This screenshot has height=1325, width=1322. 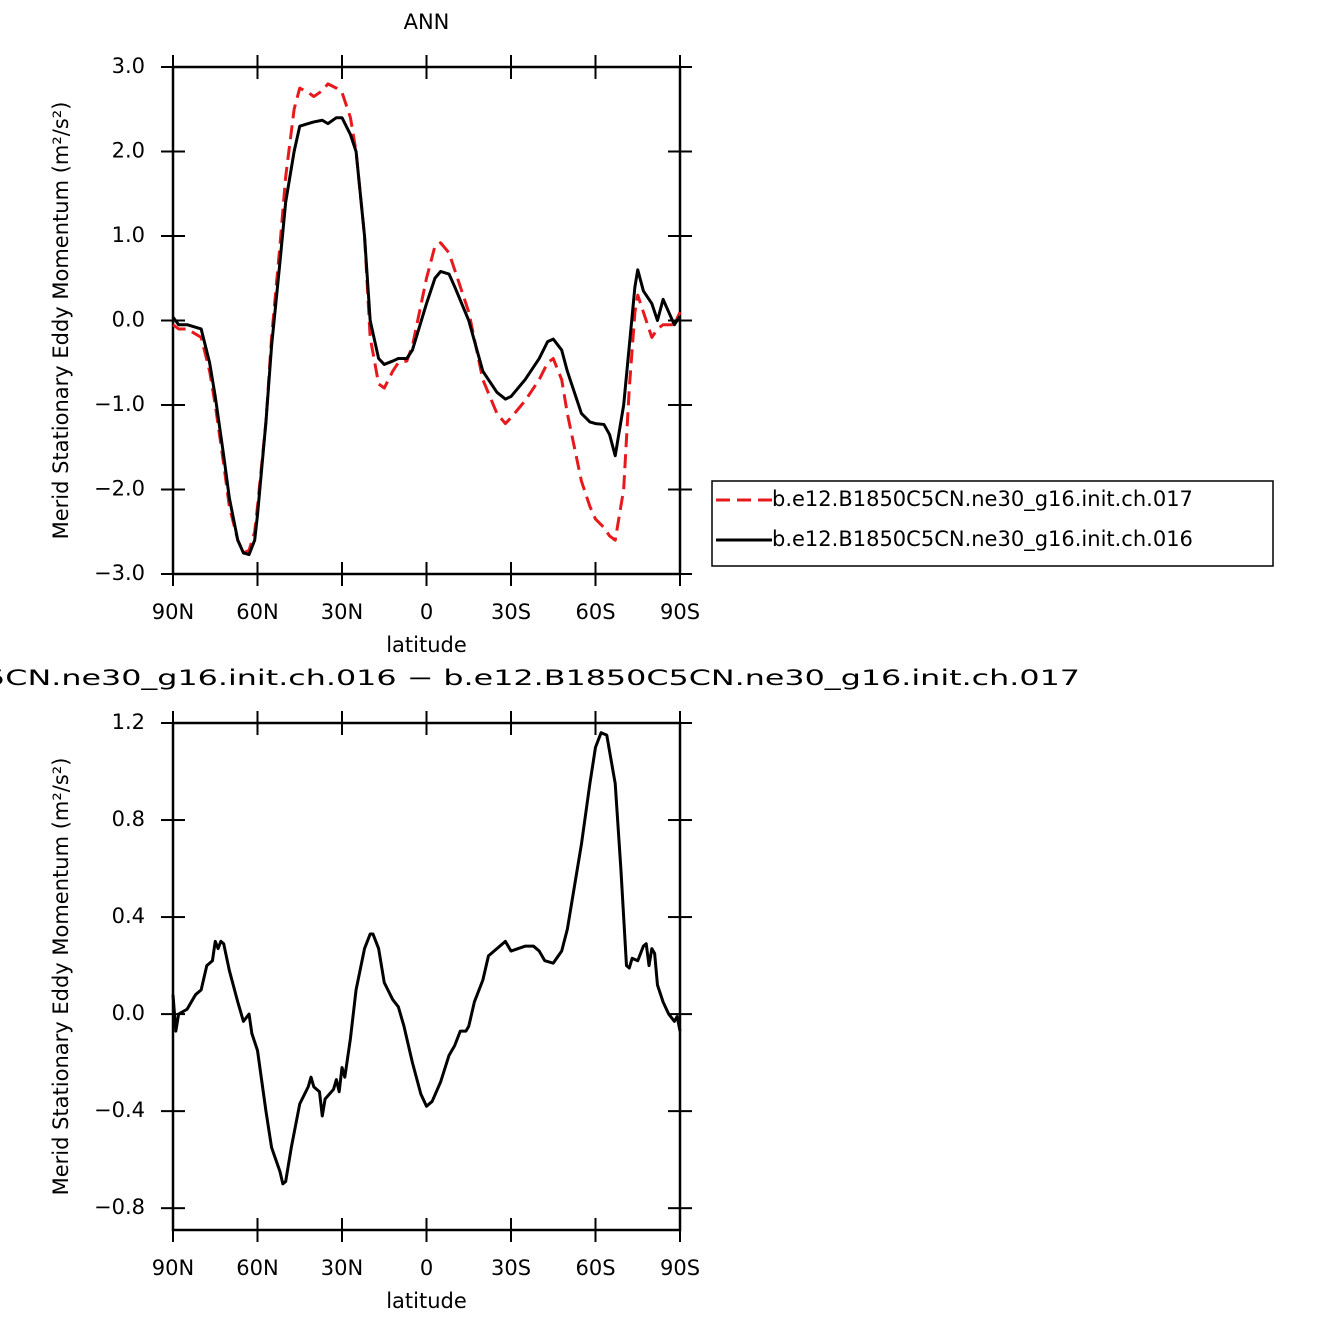 I want to click on y-tick-label: −0.4, so click(x=119, y=1110).